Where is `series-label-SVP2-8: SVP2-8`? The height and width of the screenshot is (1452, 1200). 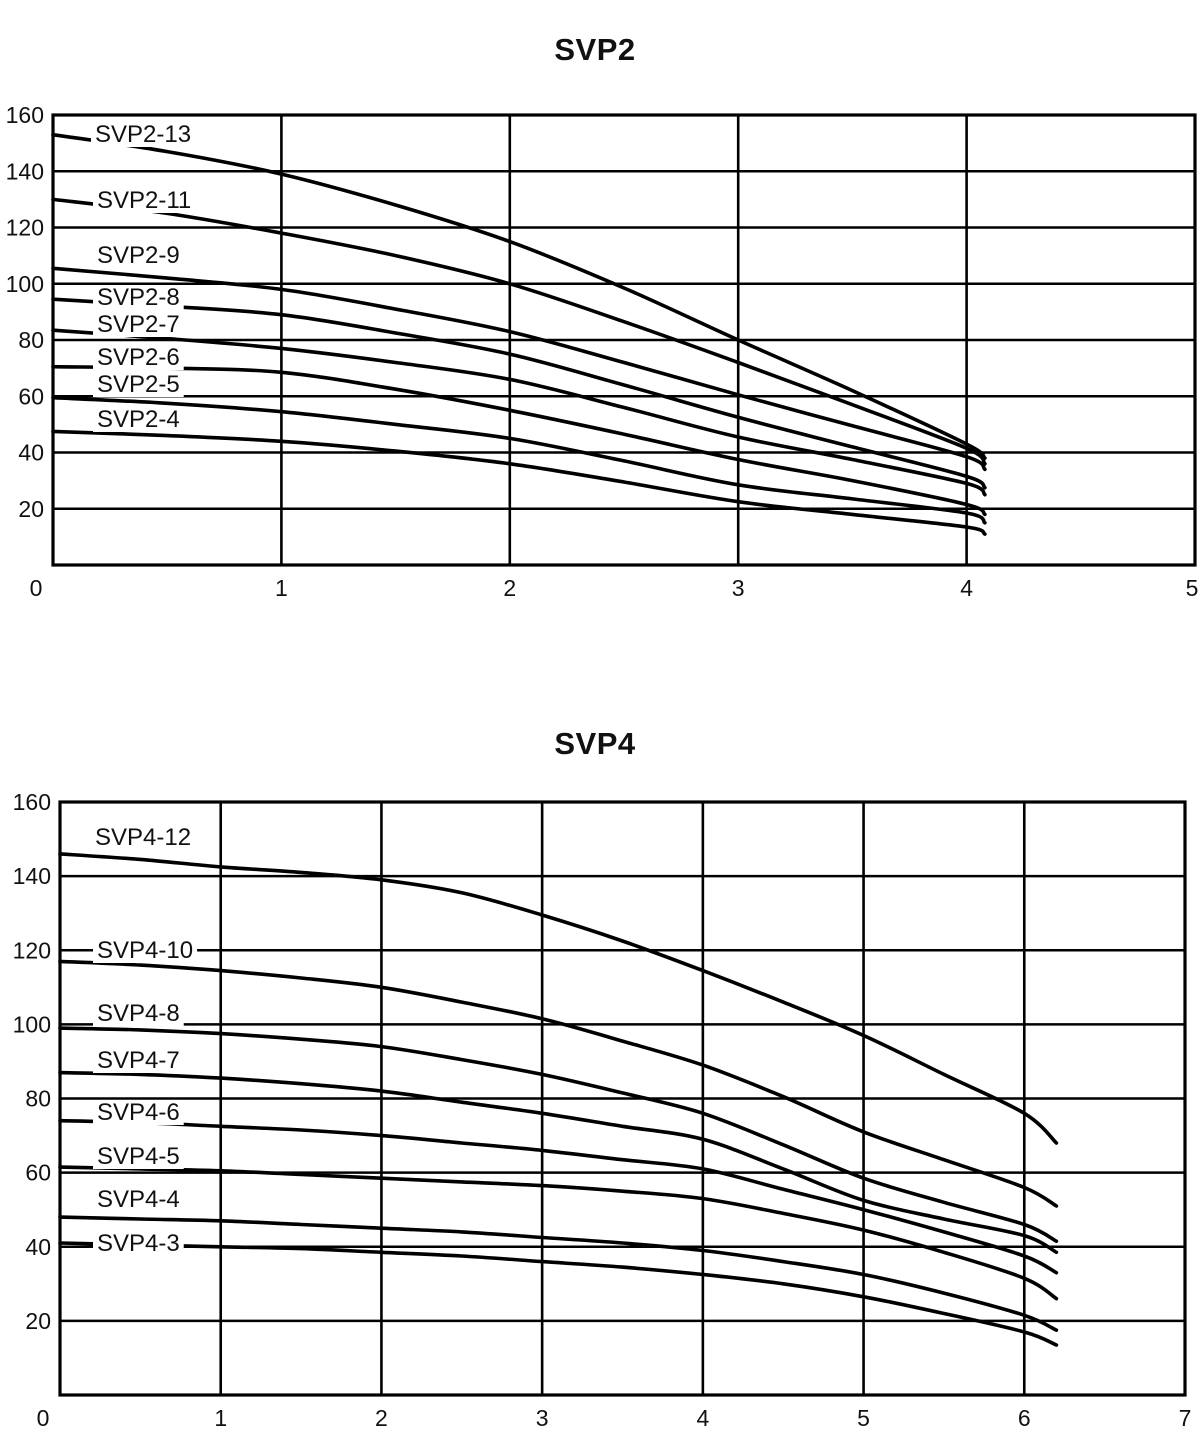 series-label-SVP2-8: SVP2-8 is located at coordinates (138, 297).